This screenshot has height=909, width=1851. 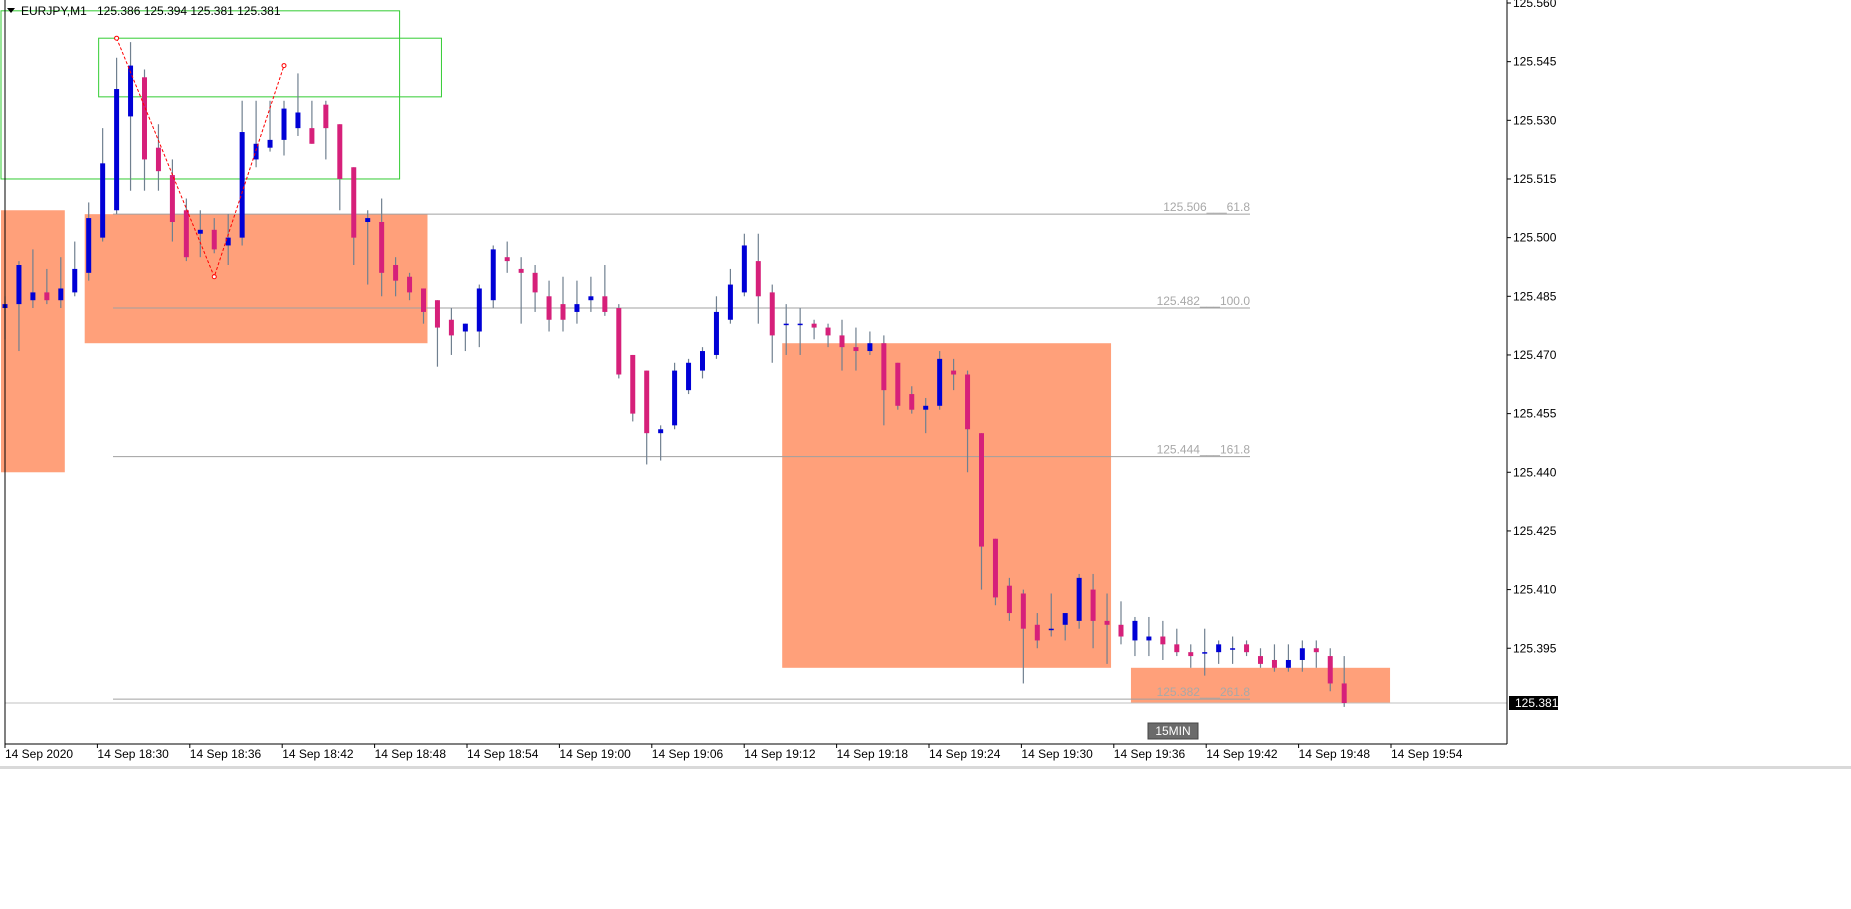 I want to click on price-tick-label: 125.410, so click(x=1535, y=590).